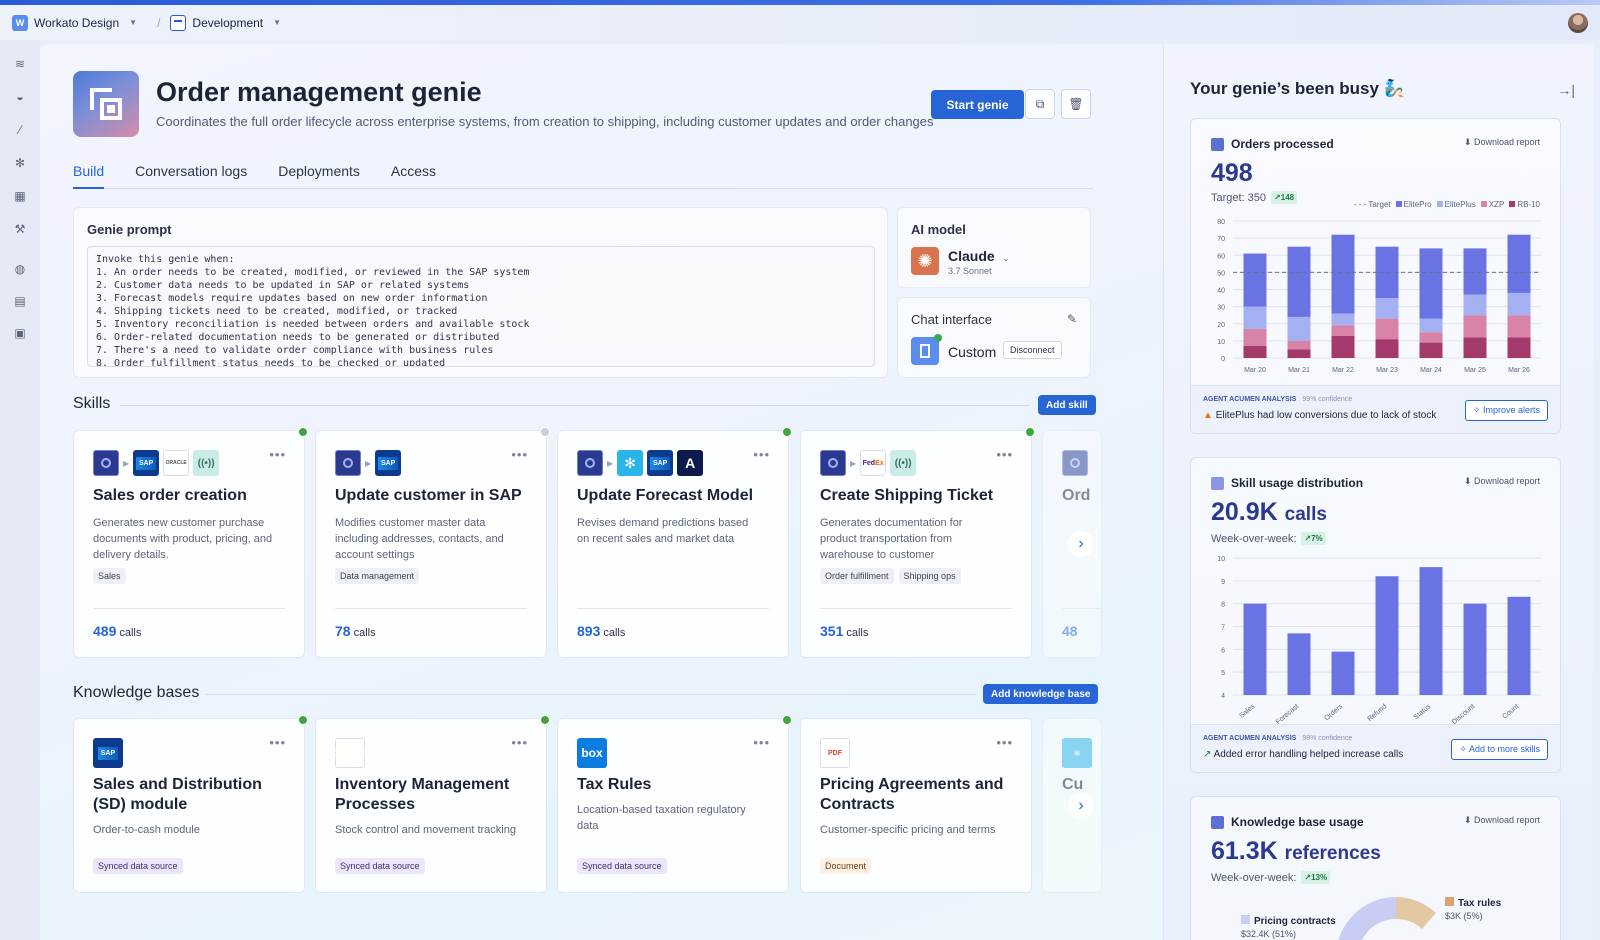 The image size is (1600, 940). Describe the element at coordinates (1463, 749) in the screenshot. I see `sparkle-icon: ✧` at that location.